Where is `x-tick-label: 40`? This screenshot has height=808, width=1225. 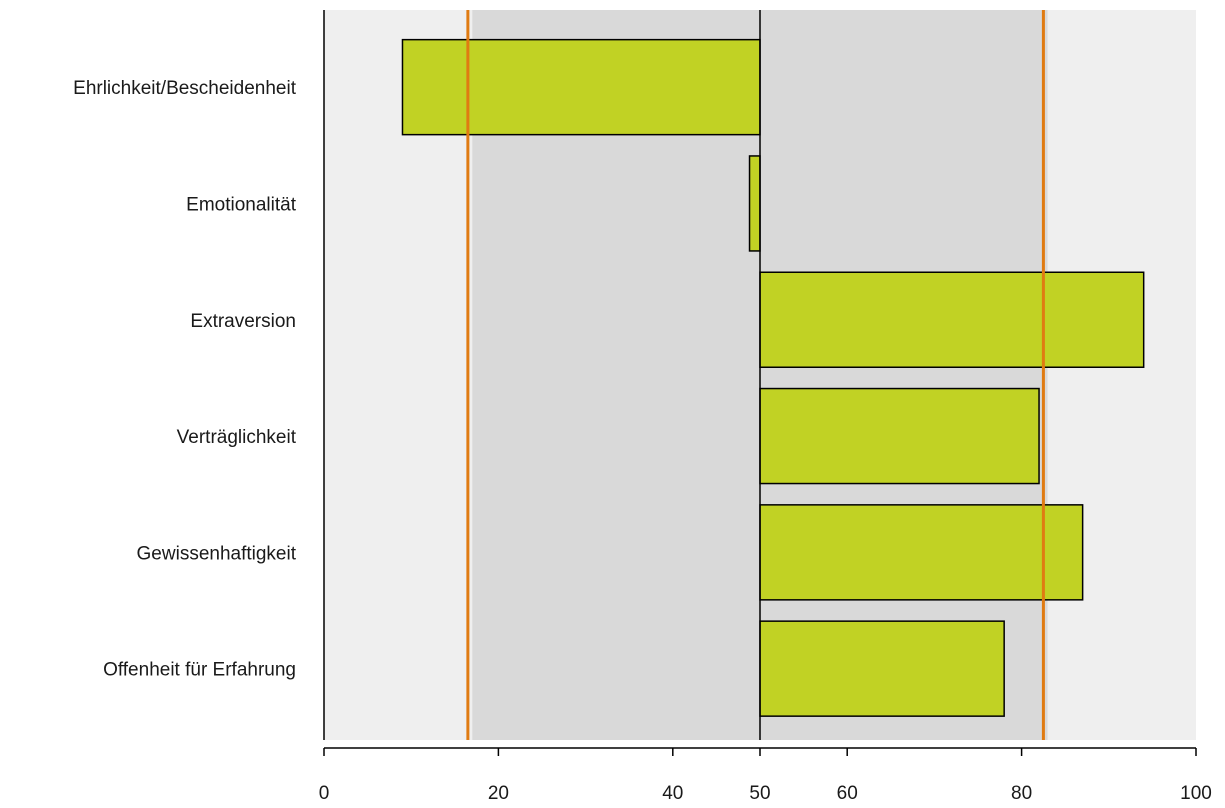 x-tick-label: 40 is located at coordinates (672, 793).